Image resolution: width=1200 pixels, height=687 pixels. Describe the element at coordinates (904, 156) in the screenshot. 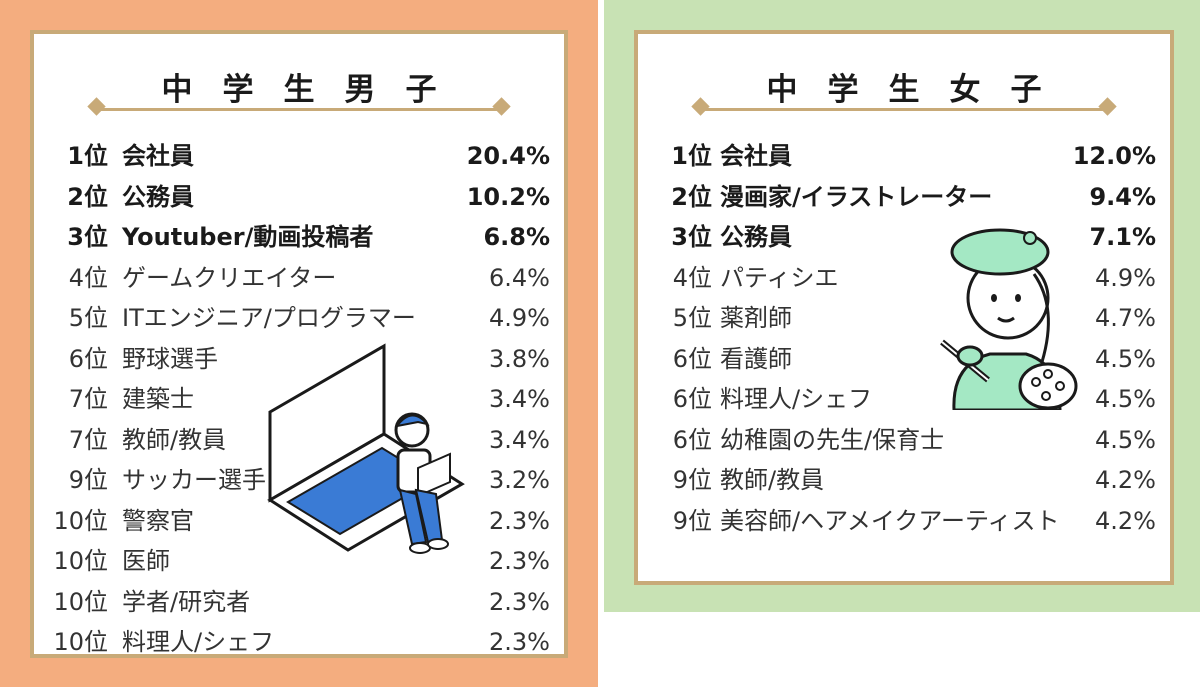

I see `ranking-row: 1位 会社員 12.0%` at that location.